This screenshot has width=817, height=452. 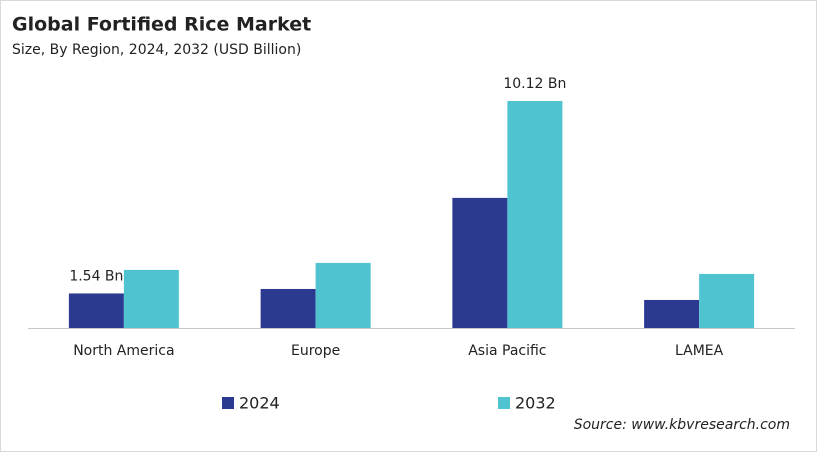 I want to click on legend-label: 2032, so click(x=535, y=403).